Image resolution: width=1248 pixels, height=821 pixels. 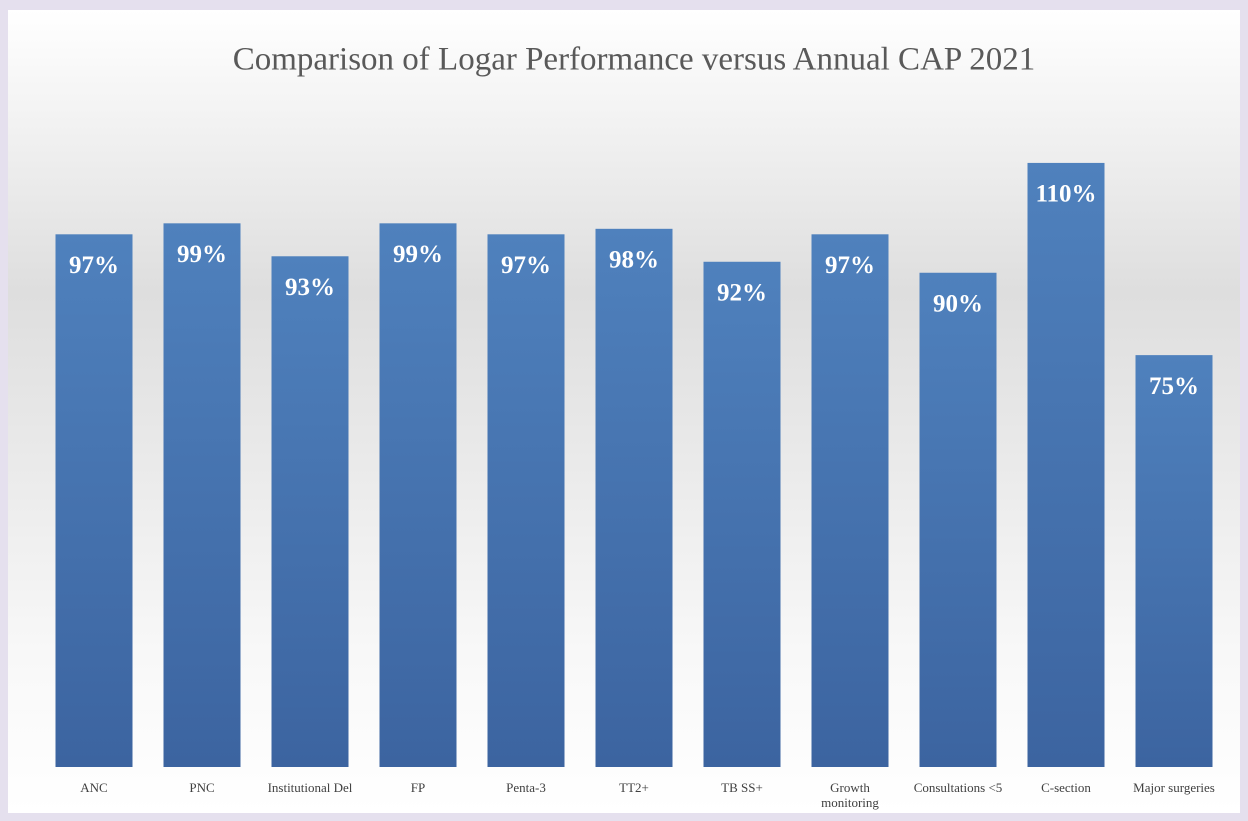 I want to click on x-tick-label: Institutional Del, so click(x=310, y=787).